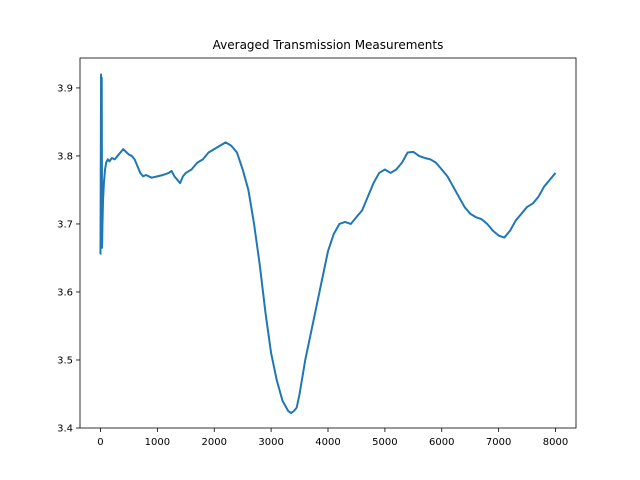 The image size is (640, 480). I want to click on x-tick-label: 2000, so click(214, 442).